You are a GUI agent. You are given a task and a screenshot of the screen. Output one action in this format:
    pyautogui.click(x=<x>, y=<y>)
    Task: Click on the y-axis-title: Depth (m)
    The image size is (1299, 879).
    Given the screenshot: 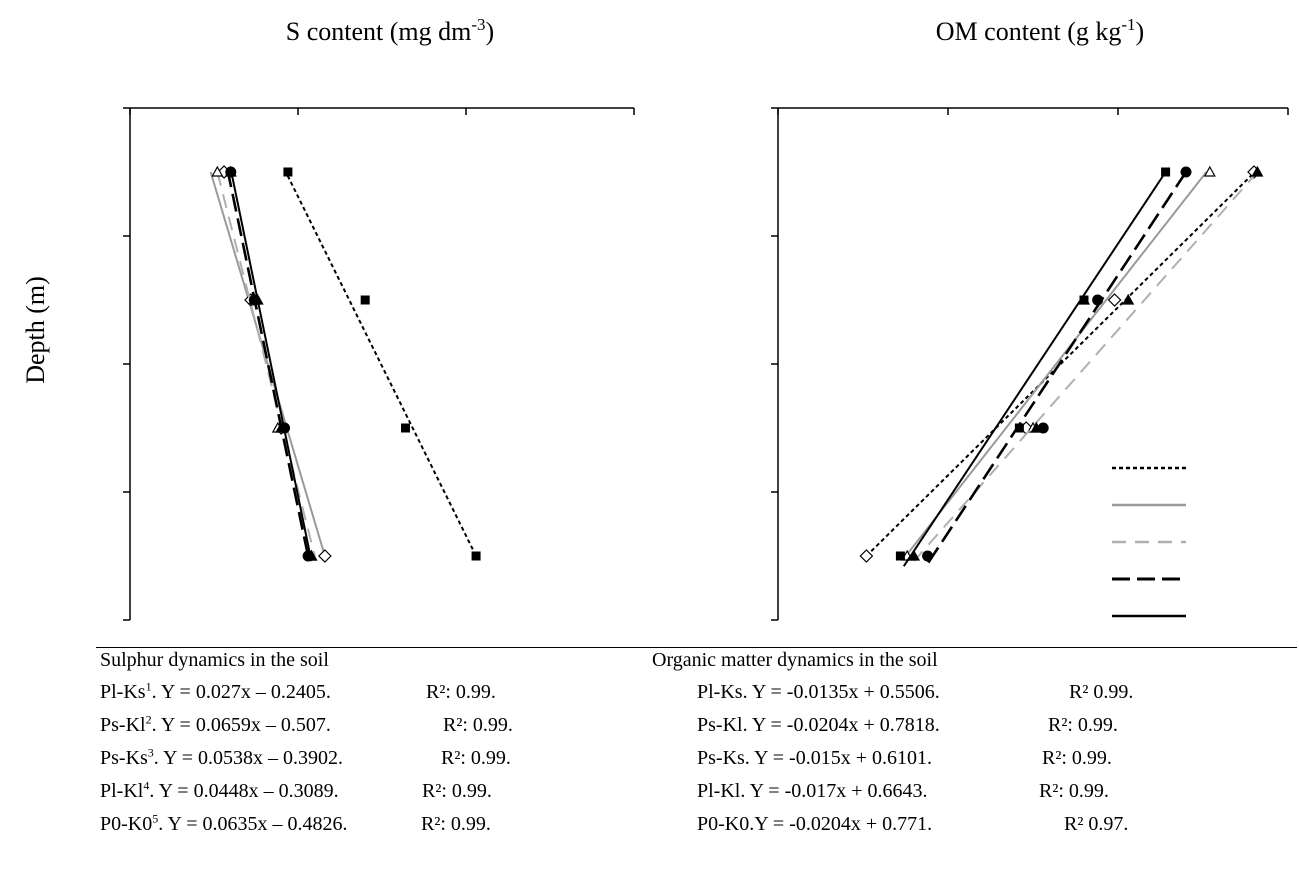 What is the action you would take?
    pyautogui.click(x=35, y=330)
    